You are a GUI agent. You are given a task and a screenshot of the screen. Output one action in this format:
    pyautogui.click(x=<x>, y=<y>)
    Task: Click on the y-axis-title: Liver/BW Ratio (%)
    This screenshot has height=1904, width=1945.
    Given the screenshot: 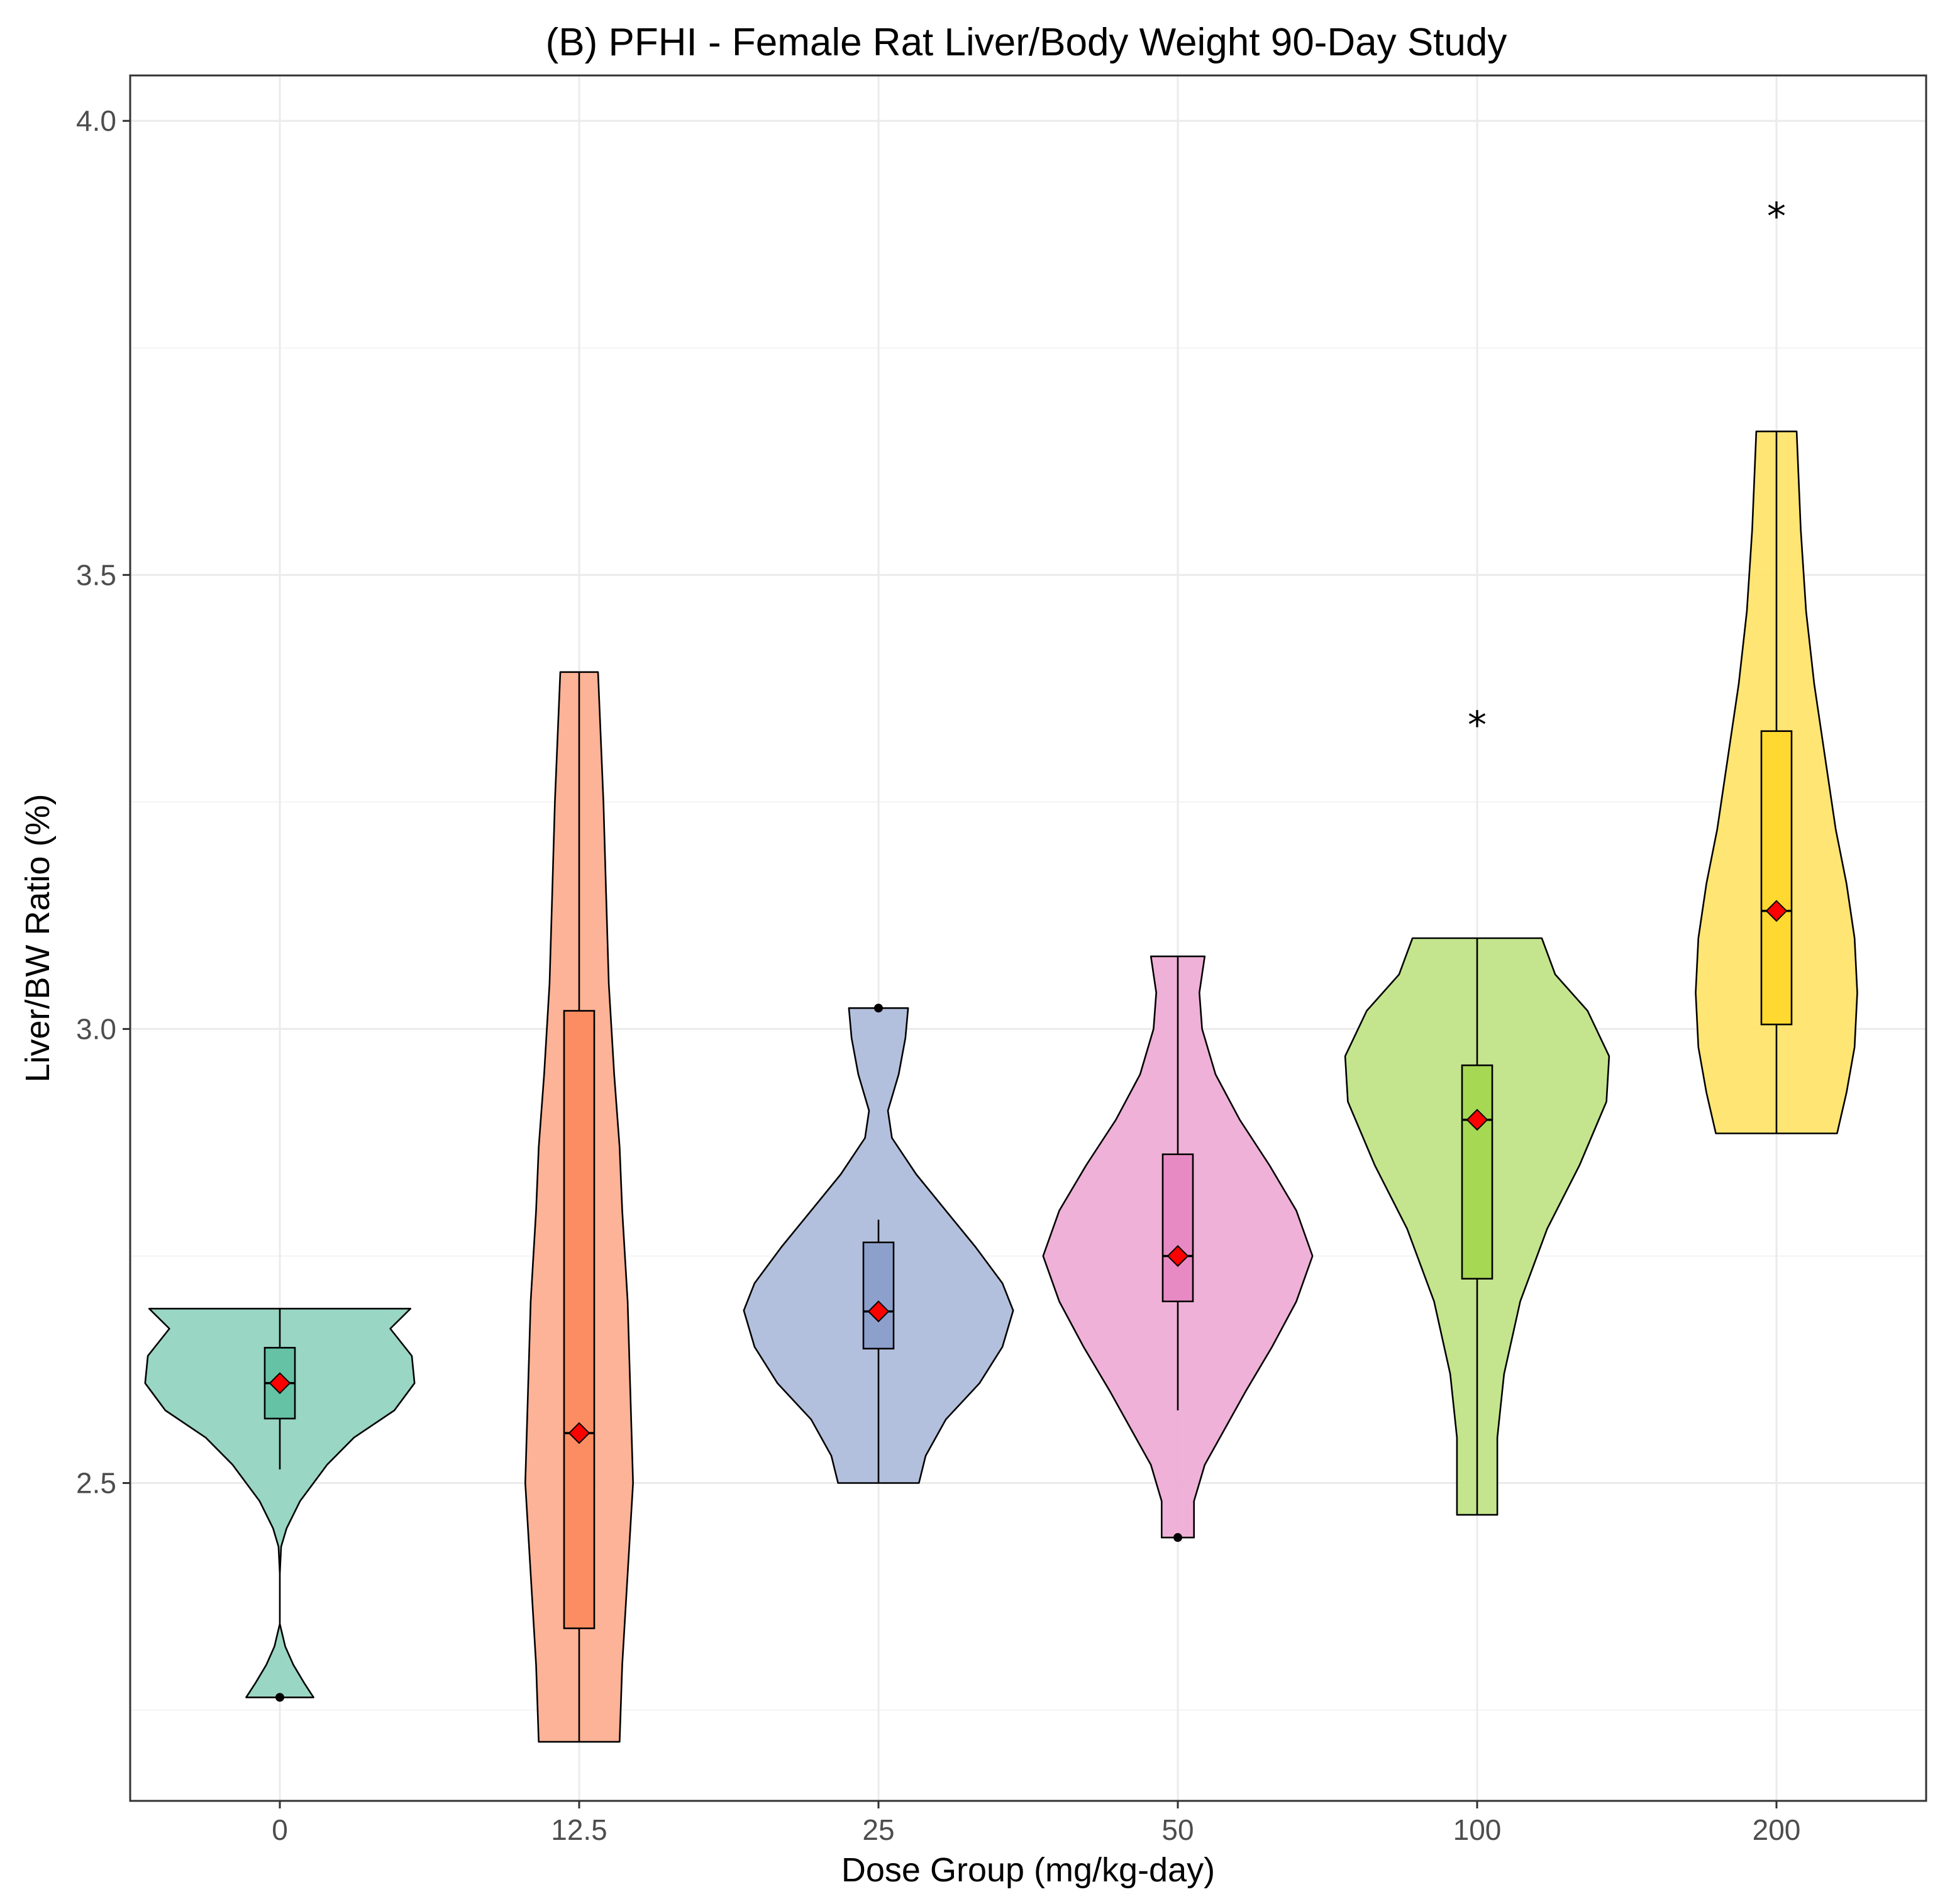 What is the action you would take?
    pyautogui.click(x=38, y=938)
    